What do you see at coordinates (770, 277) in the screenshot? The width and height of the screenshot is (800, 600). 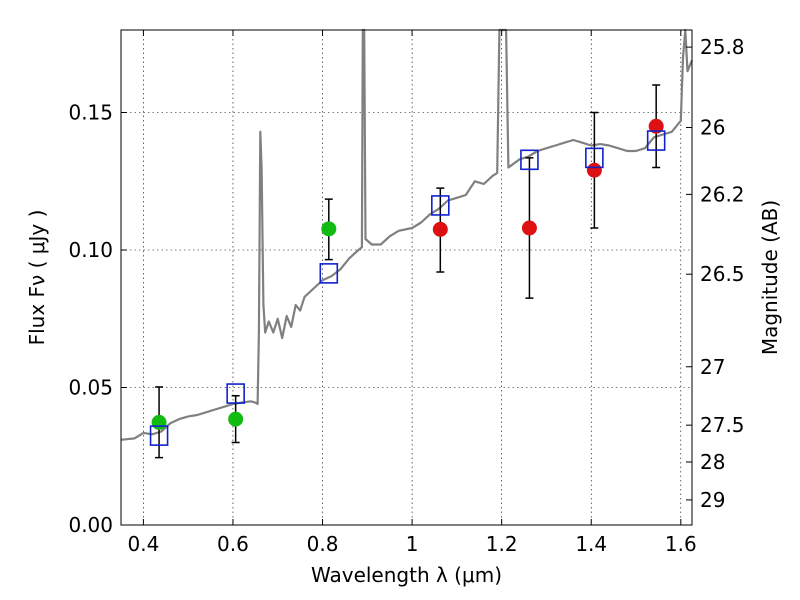 I see `right-axis-label: Magnitude (AB)` at bounding box center [770, 277].